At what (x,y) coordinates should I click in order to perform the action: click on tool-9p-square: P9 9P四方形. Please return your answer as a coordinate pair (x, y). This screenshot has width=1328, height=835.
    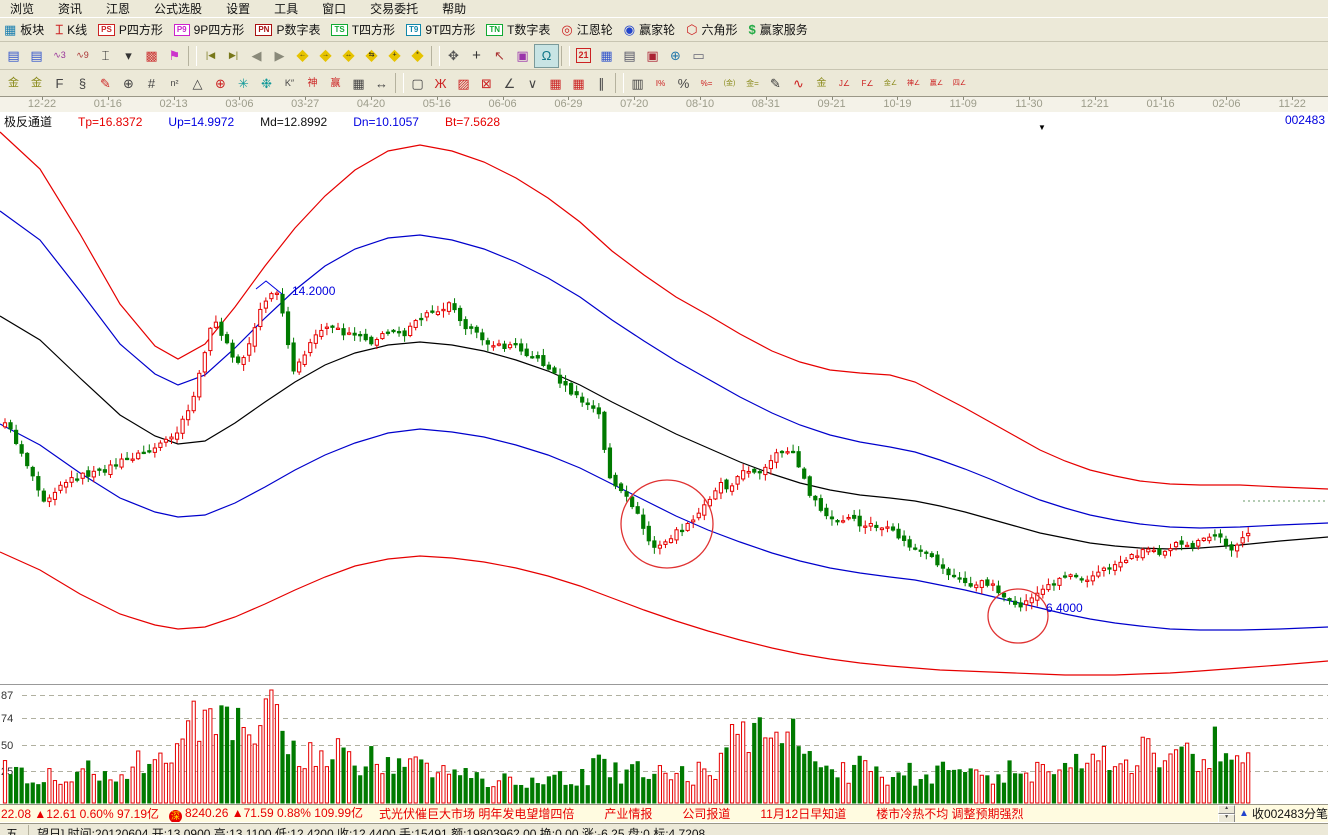
    Looking at the image, I should click on (208, 29).